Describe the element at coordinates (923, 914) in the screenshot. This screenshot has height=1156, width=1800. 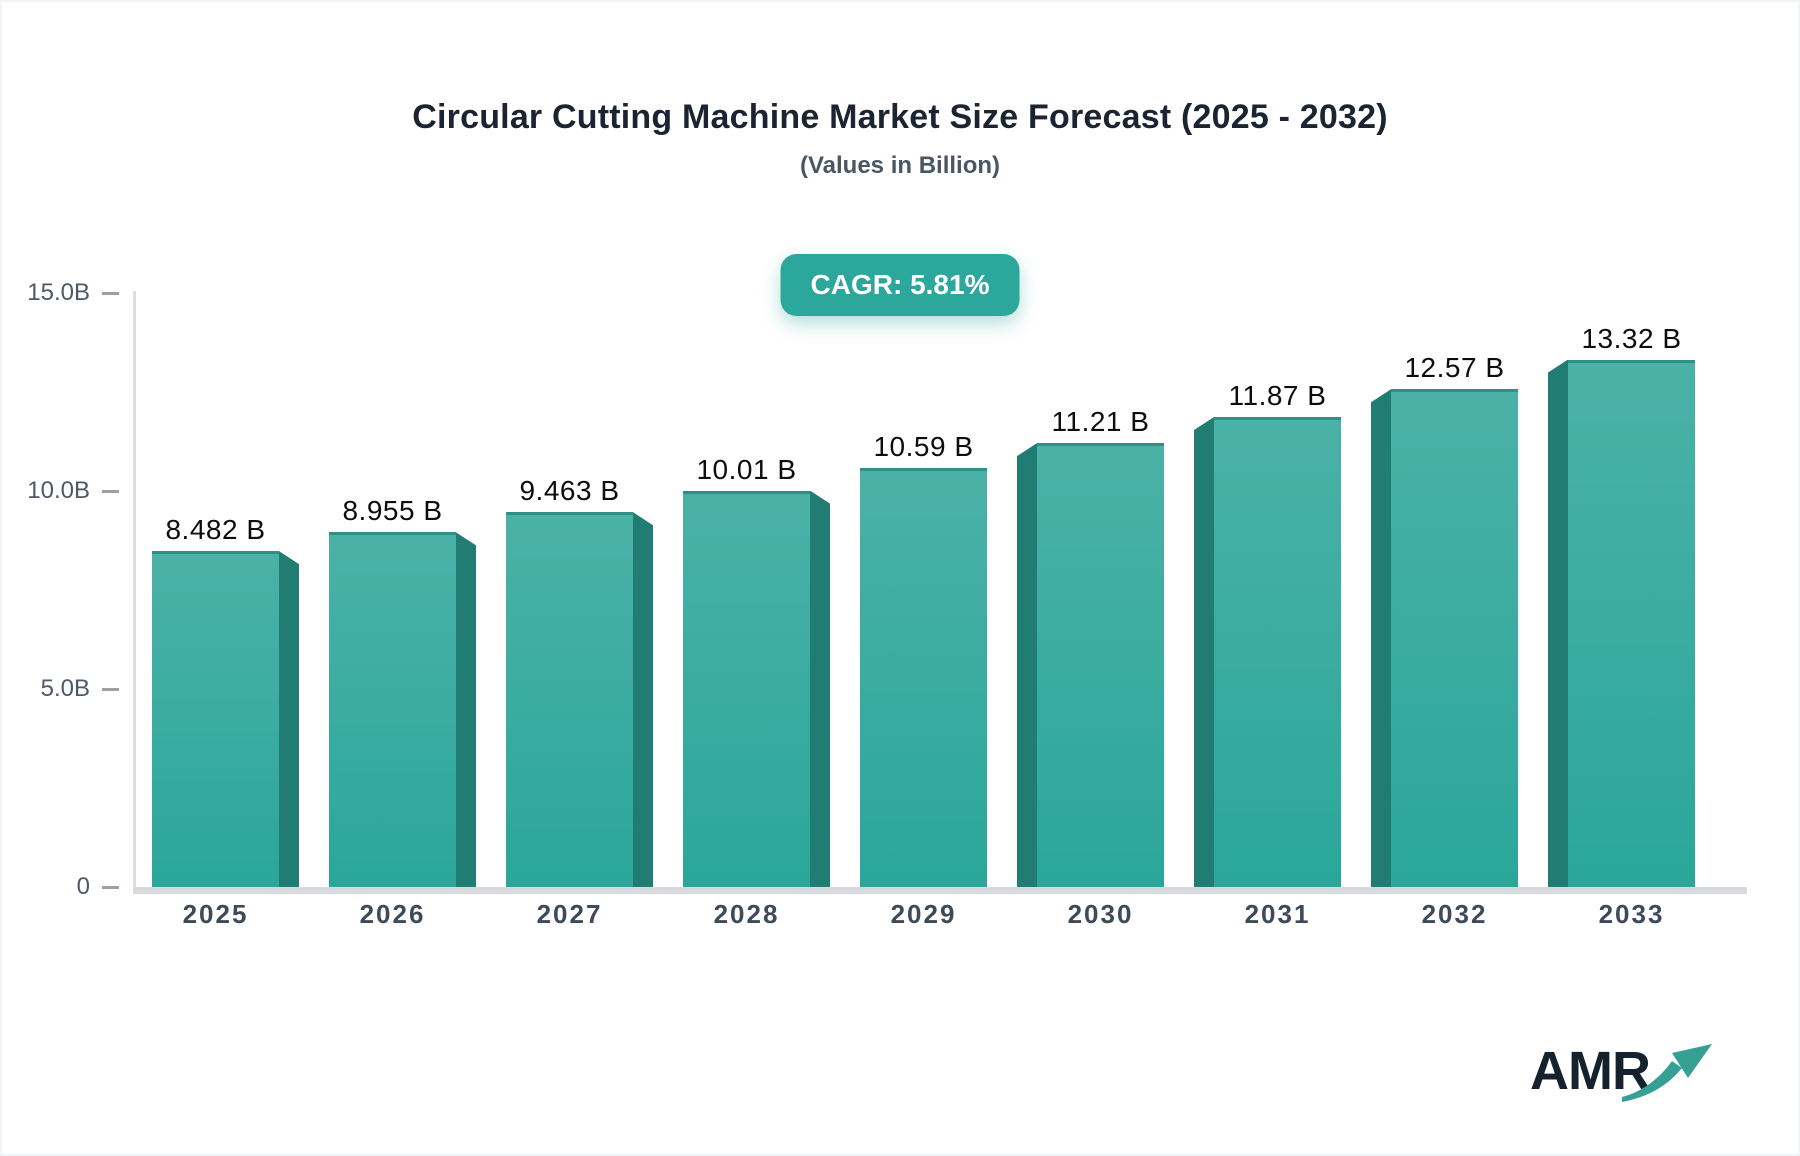
I see `x-axis-label-2029: 2029` at that location.